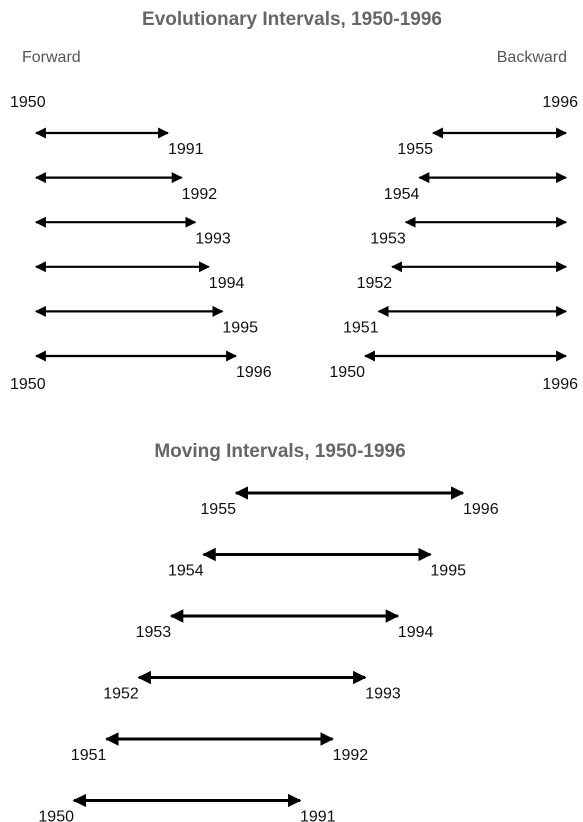  I want to click on section-title: Moving Intervals, 1950-1996, so click(279, 451).